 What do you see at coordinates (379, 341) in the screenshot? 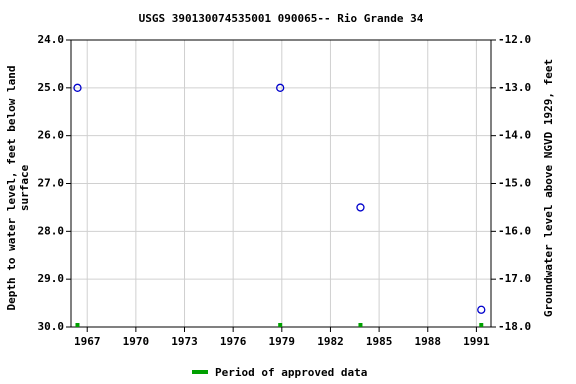
I see `x-tick-label: 1985` at bounding box center [379, 341].